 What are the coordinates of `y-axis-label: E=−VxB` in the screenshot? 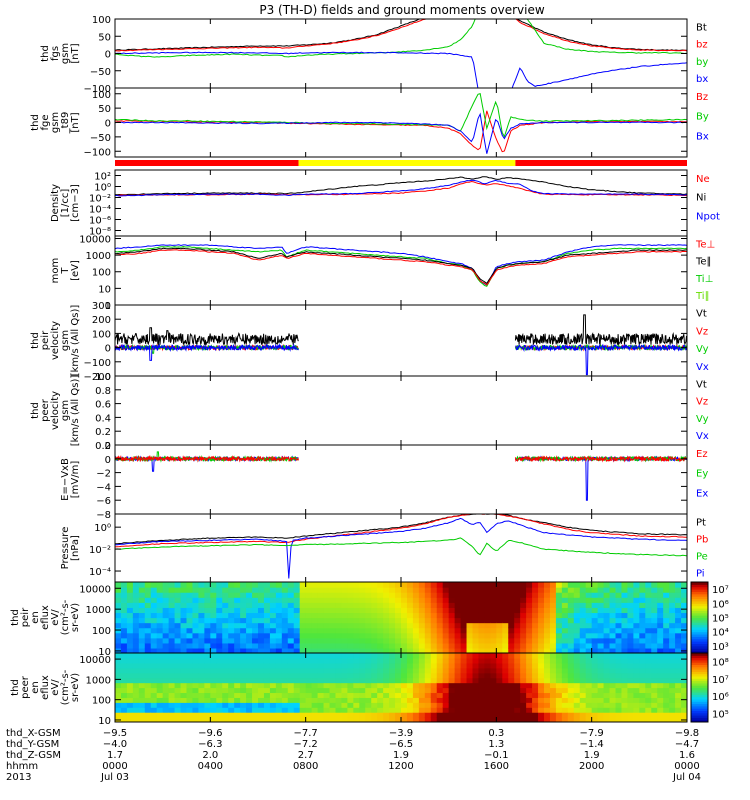 It's located at (65, 479).